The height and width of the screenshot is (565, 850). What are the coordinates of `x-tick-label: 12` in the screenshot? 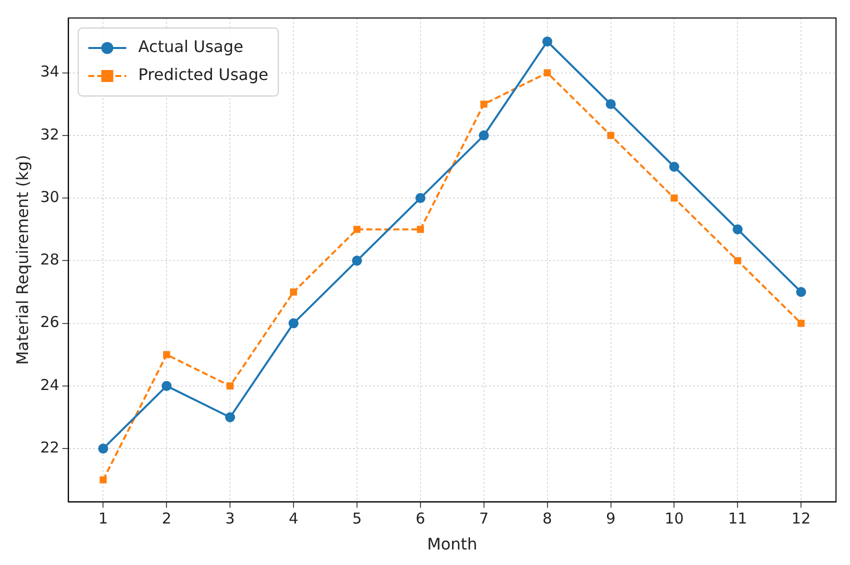 It's located at (801, 519).